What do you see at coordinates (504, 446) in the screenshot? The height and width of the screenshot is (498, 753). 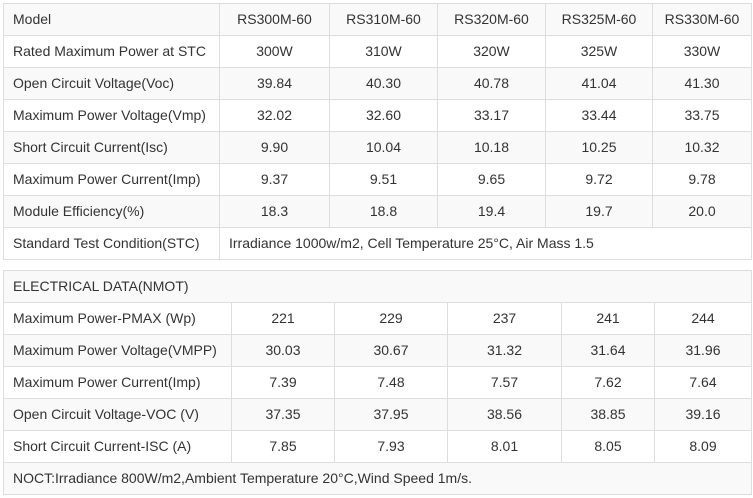 I see `table-cell: 8.01` at bounding box center [504, 446].